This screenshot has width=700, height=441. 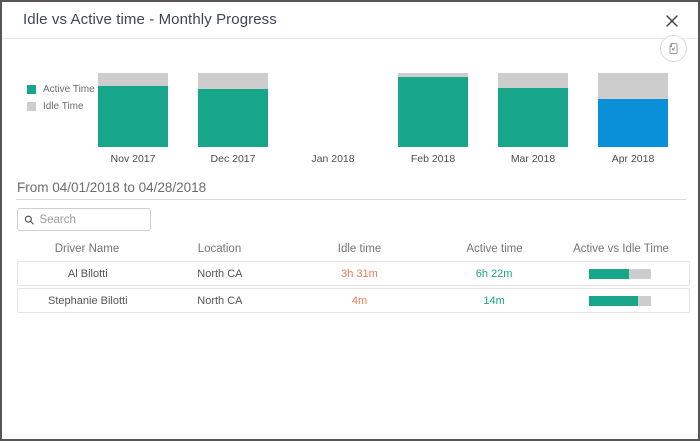 I want to click on month-label: Feb 2018, so click(x=433, y=159).